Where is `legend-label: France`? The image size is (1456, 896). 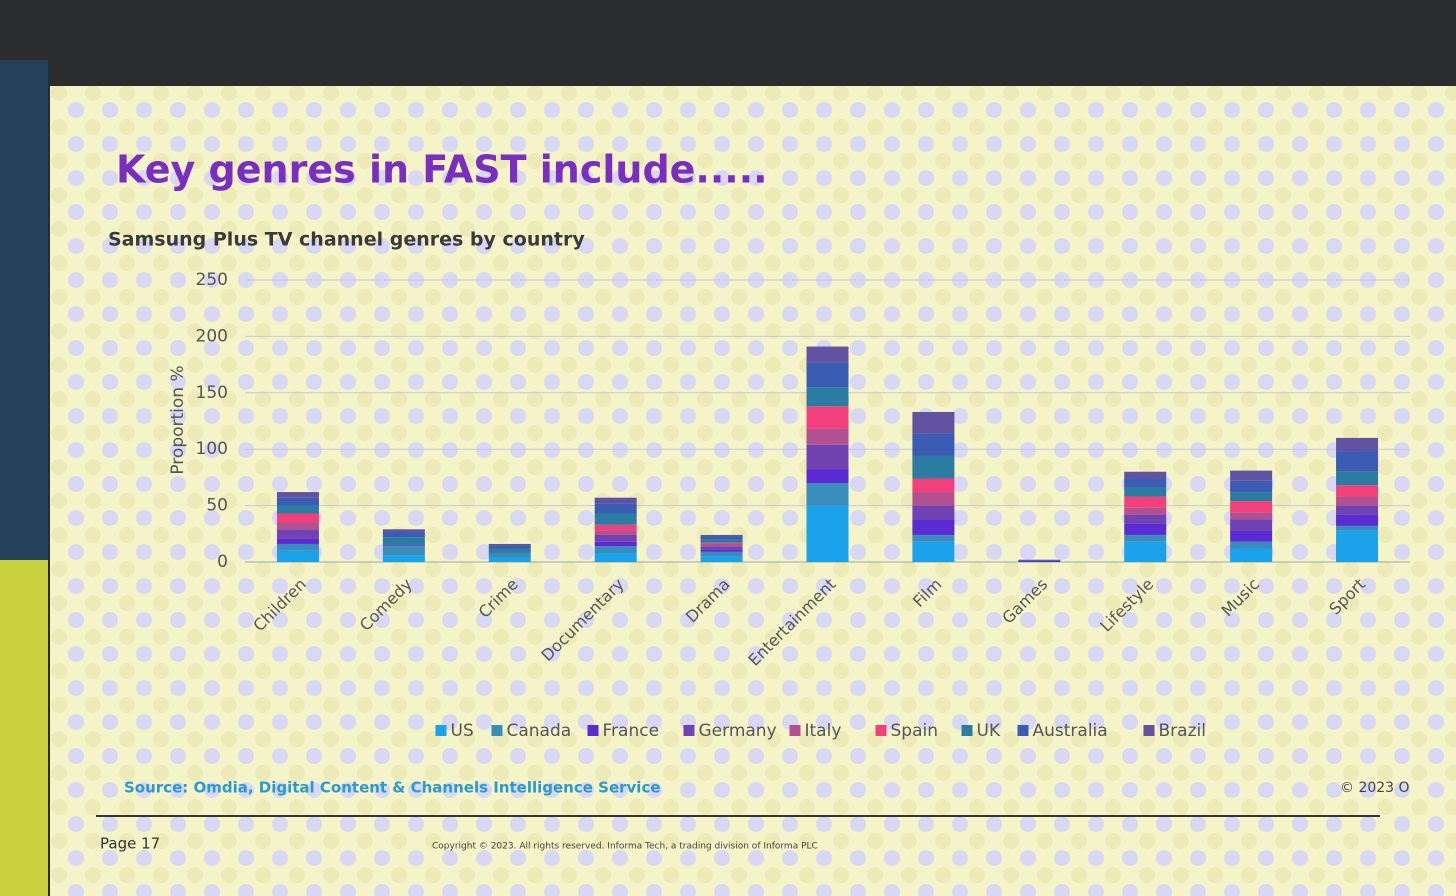 legend-label: France is located at coordinates (631, 731).